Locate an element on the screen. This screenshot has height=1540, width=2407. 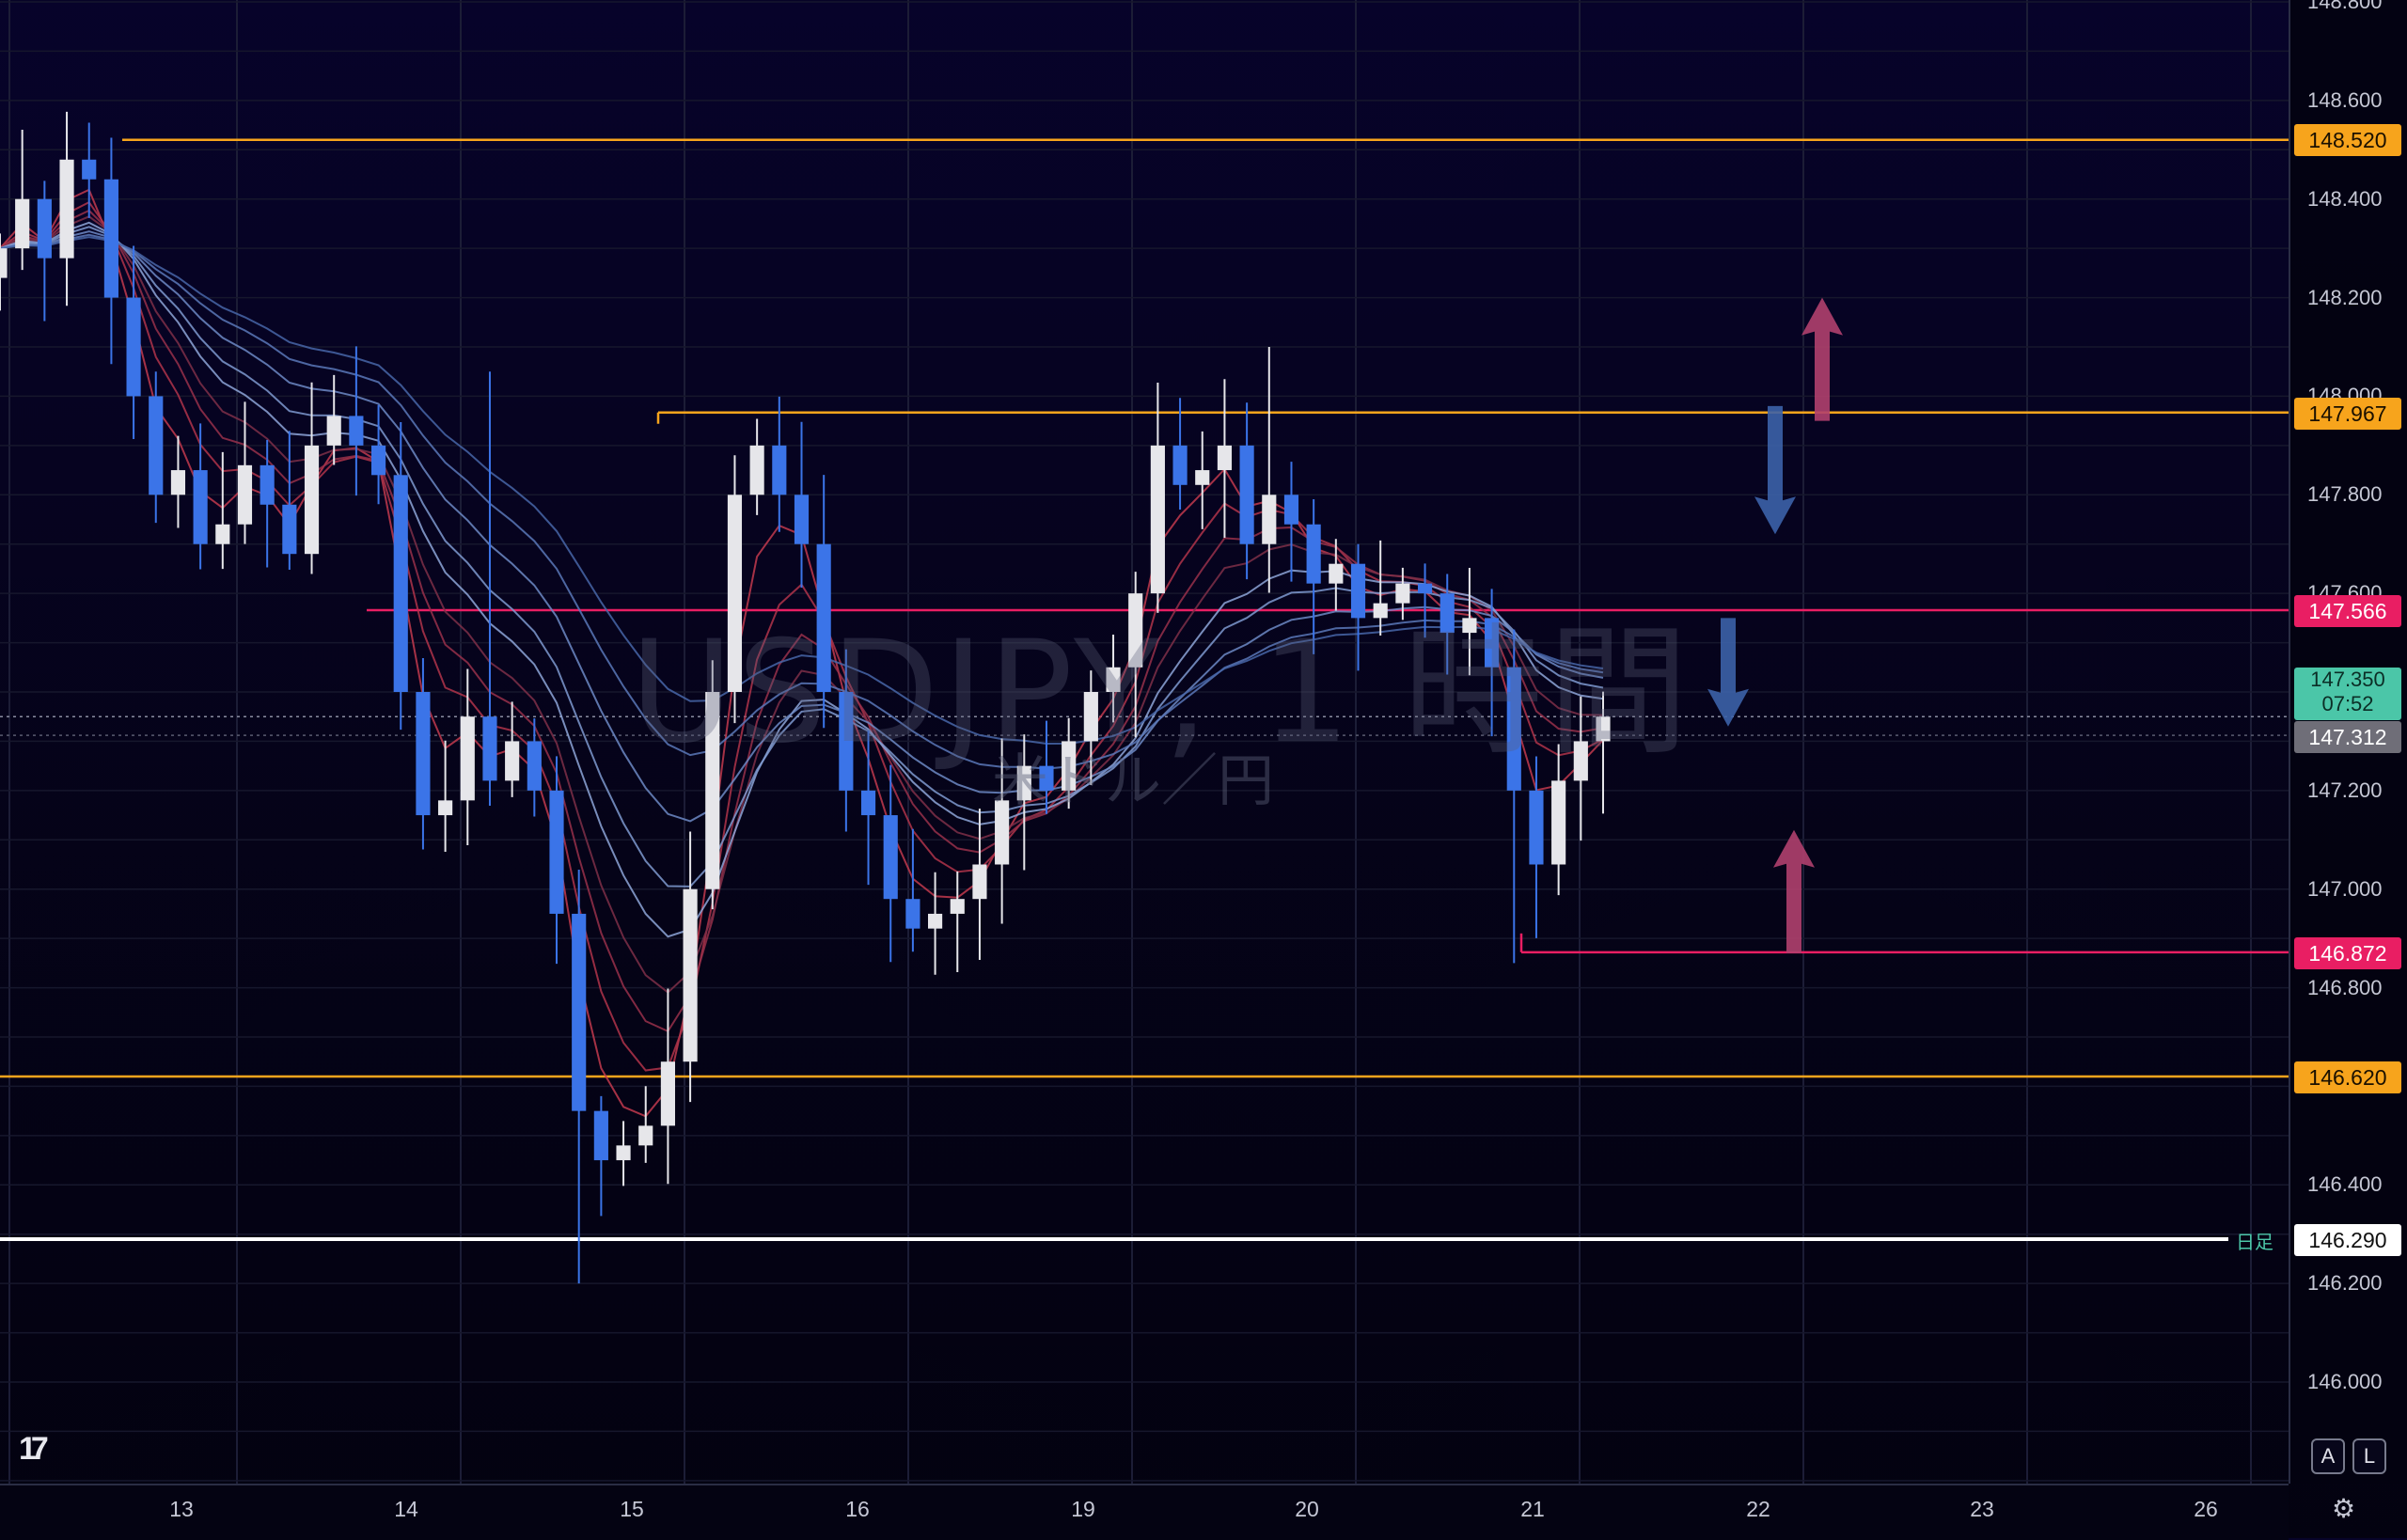
time-tick: 23 is located at coordinates (1982, 1509).